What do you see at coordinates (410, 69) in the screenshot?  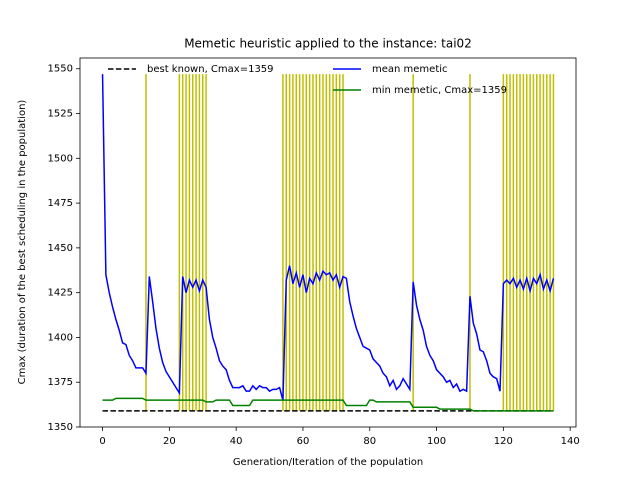 I see `legend-label: mean memetic` at bounding box center [410, 69].